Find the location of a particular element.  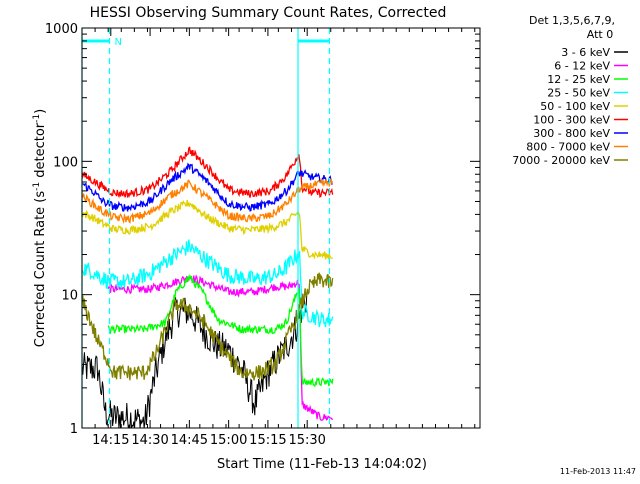

legend-header-line2: Att 0 is located at coordinates (600, 34).